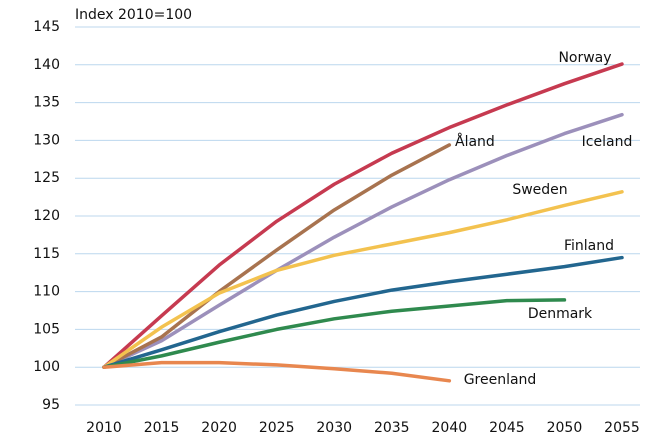 Image resolution: width=650 pixels, height=438 pixels. I want to click on y-tick-label: 130, so click(46, 140).